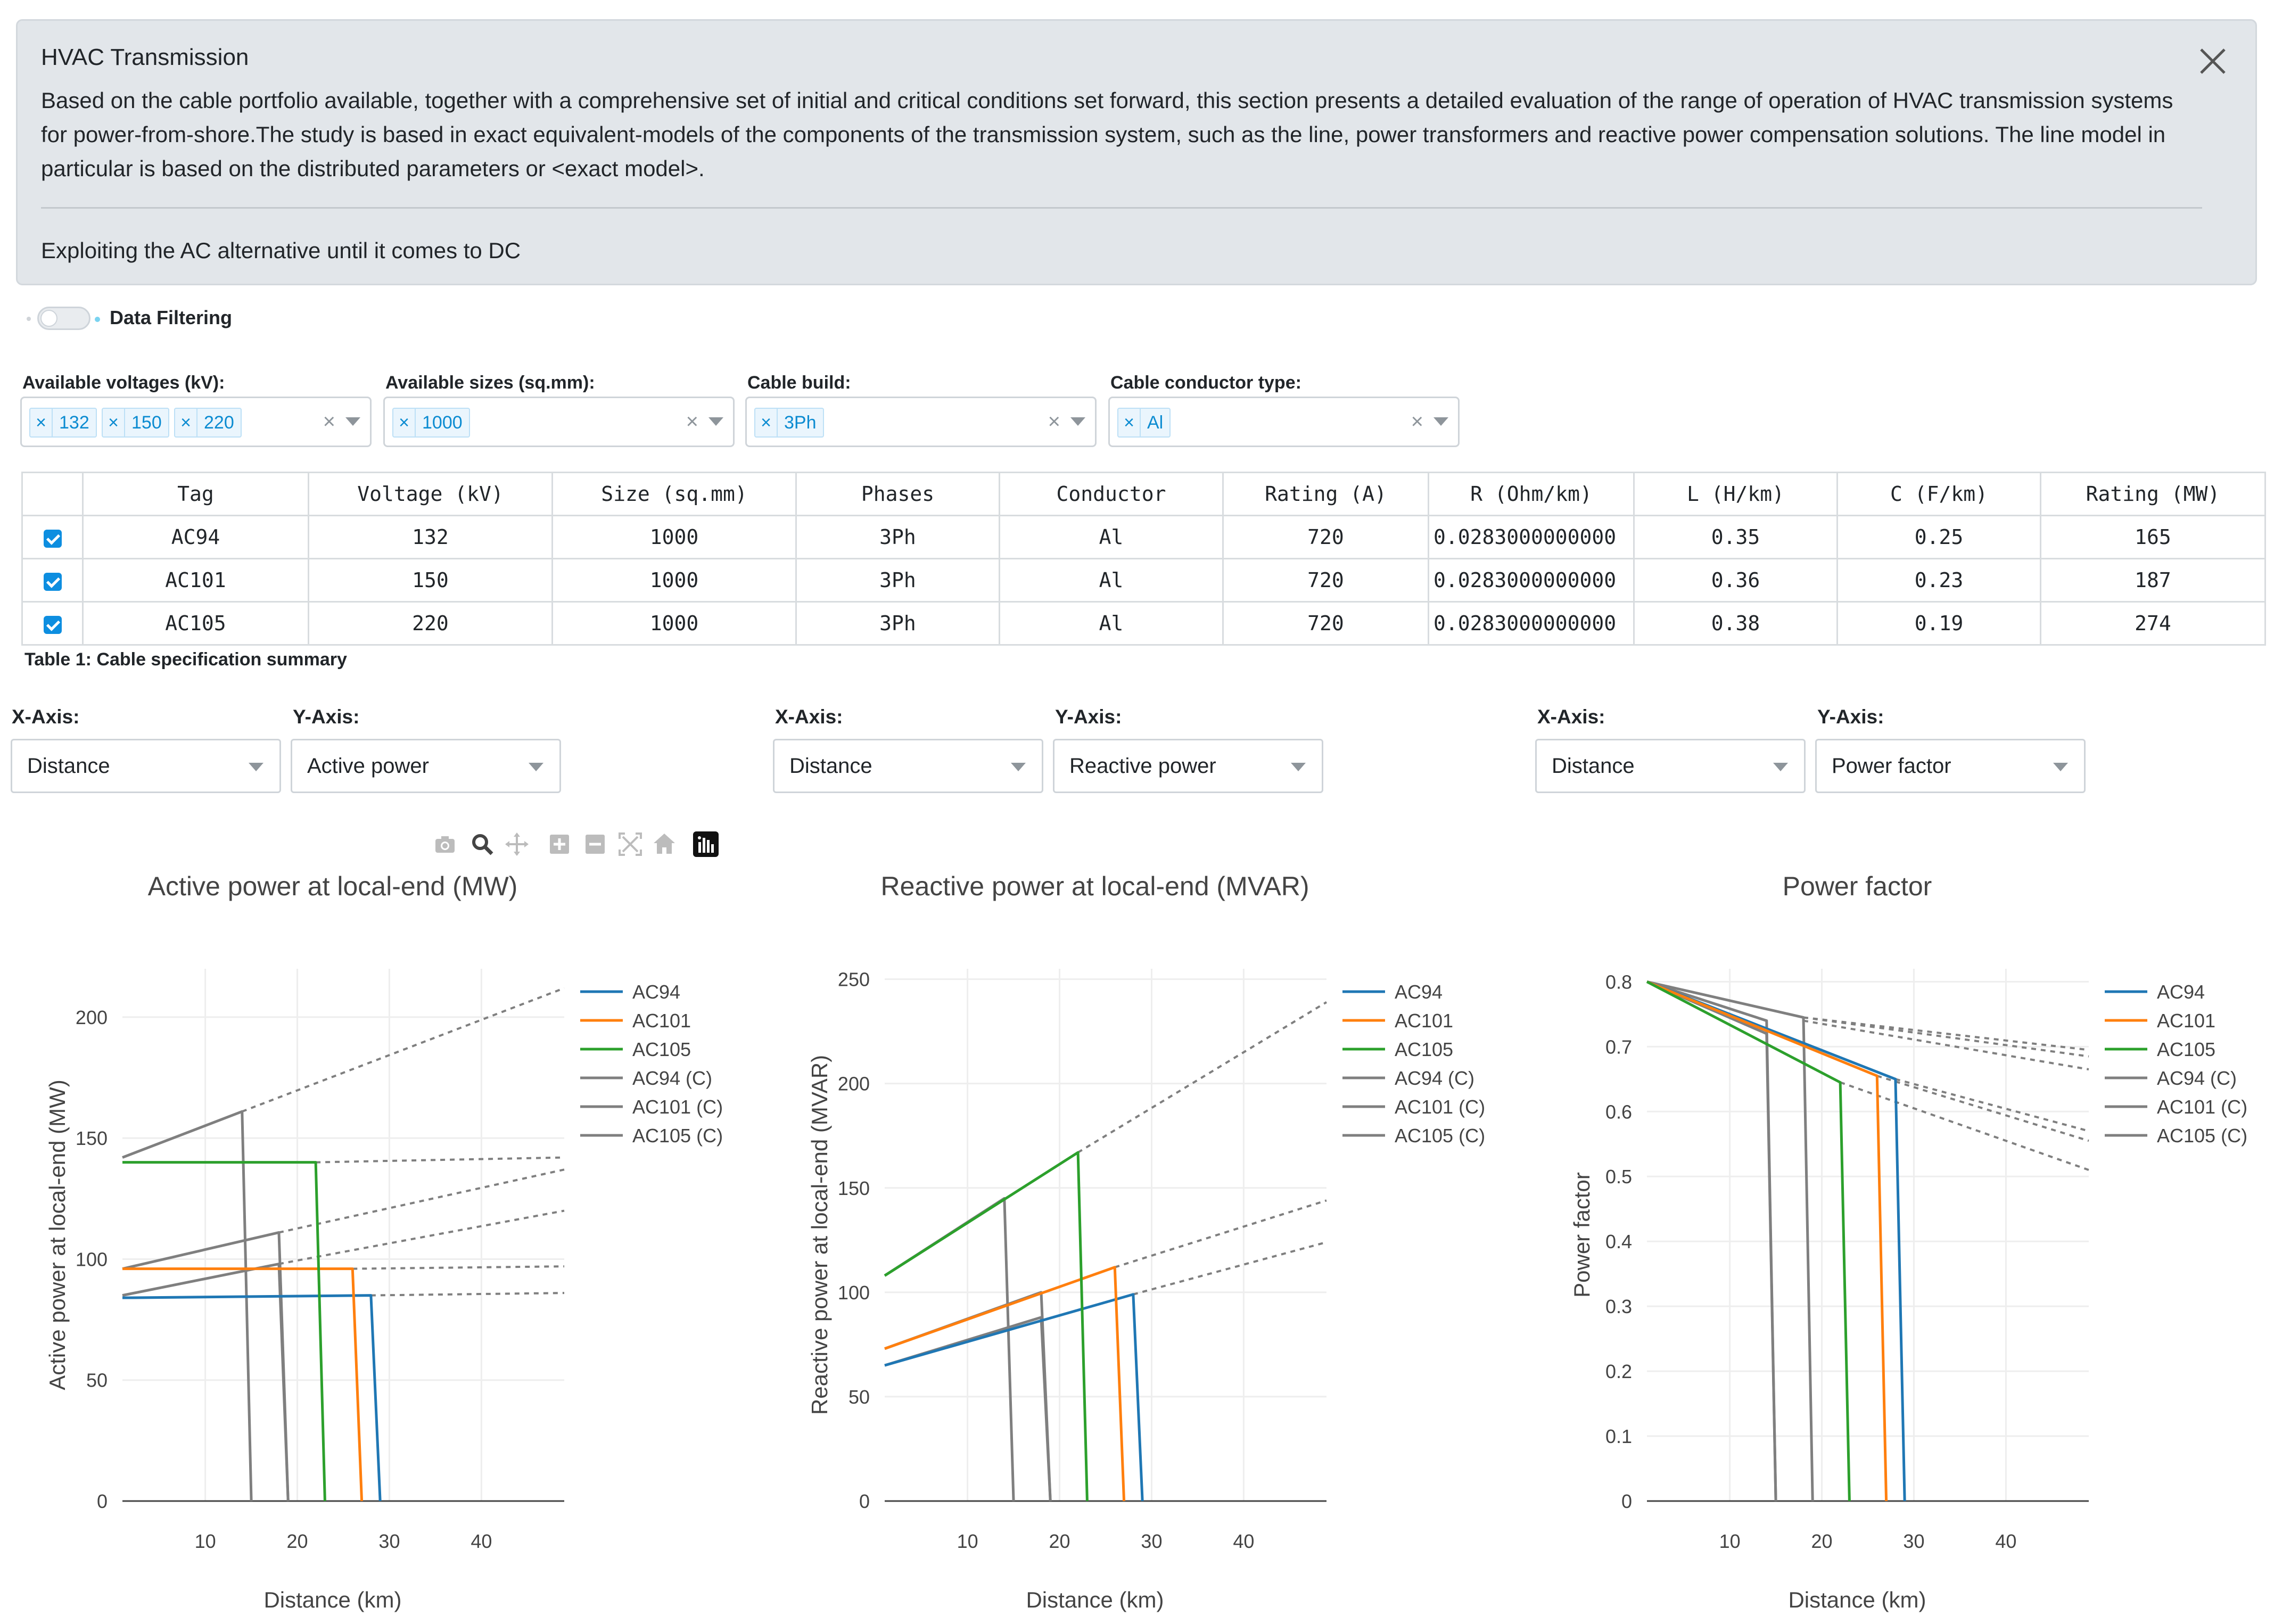 This screenshot has width=2274, height=1624. What do you see at coordinates (208, 423) in the screenshot?
I see `voltage-chip-220: × 220` at bounding box center [208, 423].